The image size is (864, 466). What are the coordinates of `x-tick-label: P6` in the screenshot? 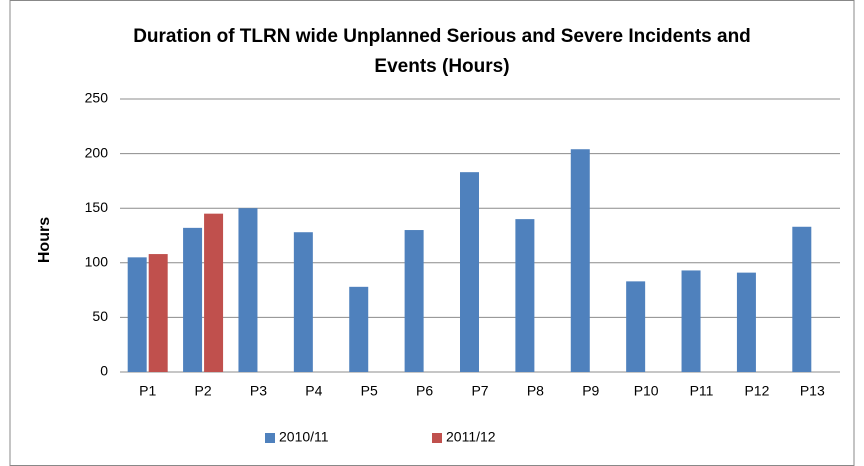 It's located at (424, 391).